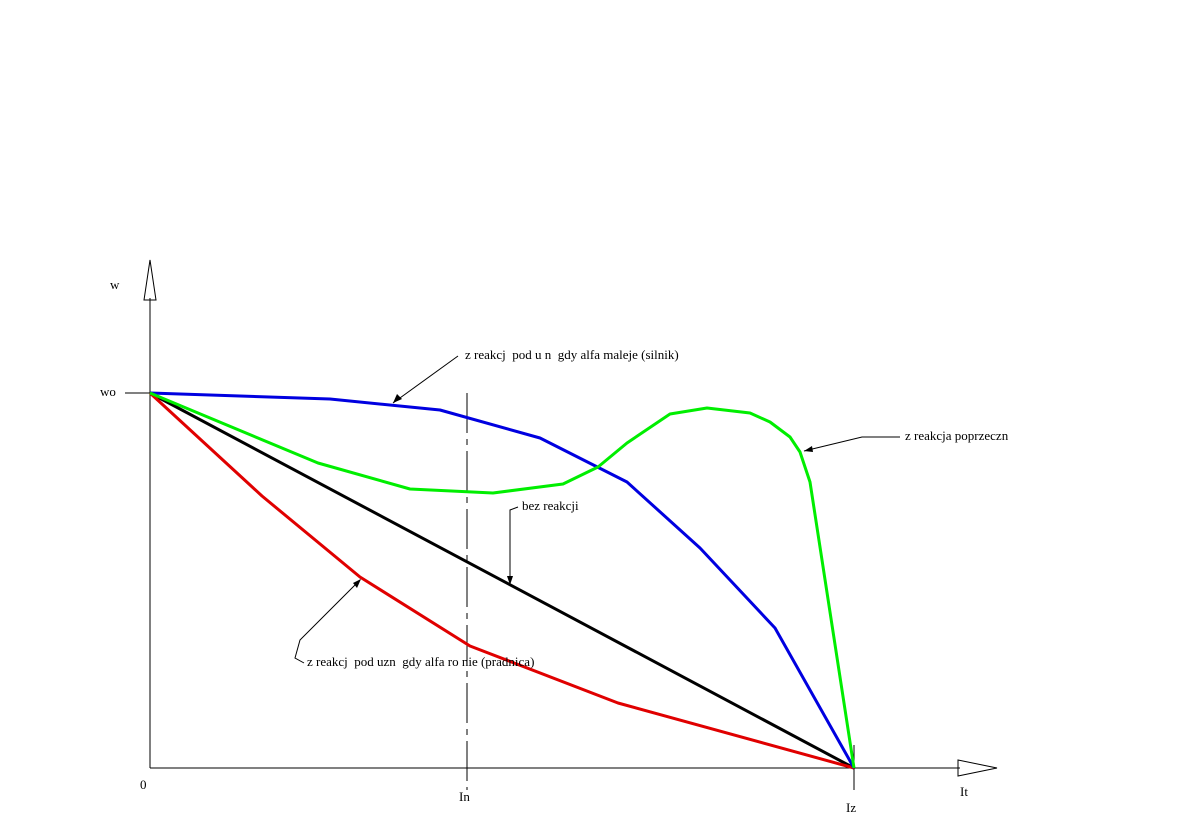 Image resolution: width=1198 pixels, height=828 pixels. What do you see at coordinates (464, 796) in the screenshot?
I see `in-label: In` at bounding box center [464, 796].